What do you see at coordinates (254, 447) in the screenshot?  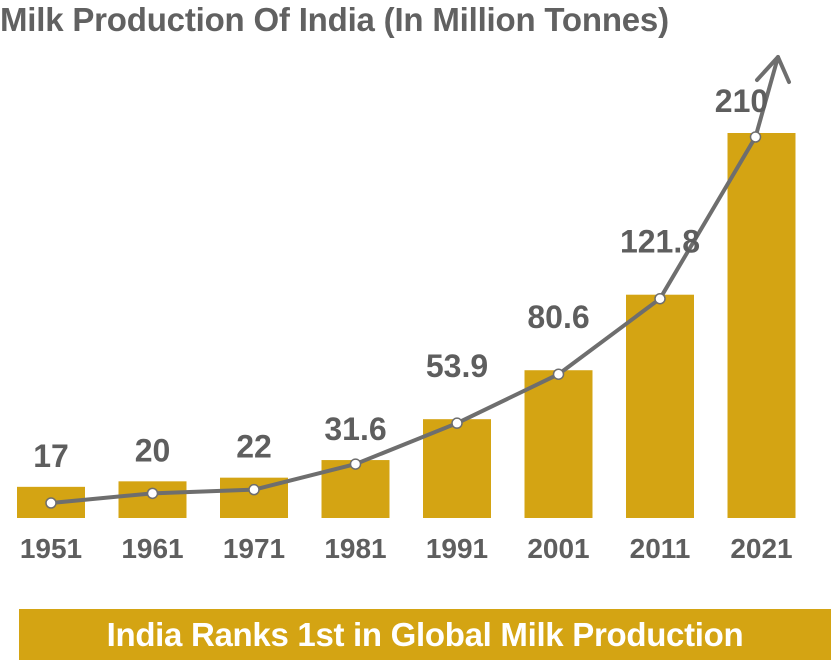 I see `value-label-1971: 22` at bounding box center [254, 447].